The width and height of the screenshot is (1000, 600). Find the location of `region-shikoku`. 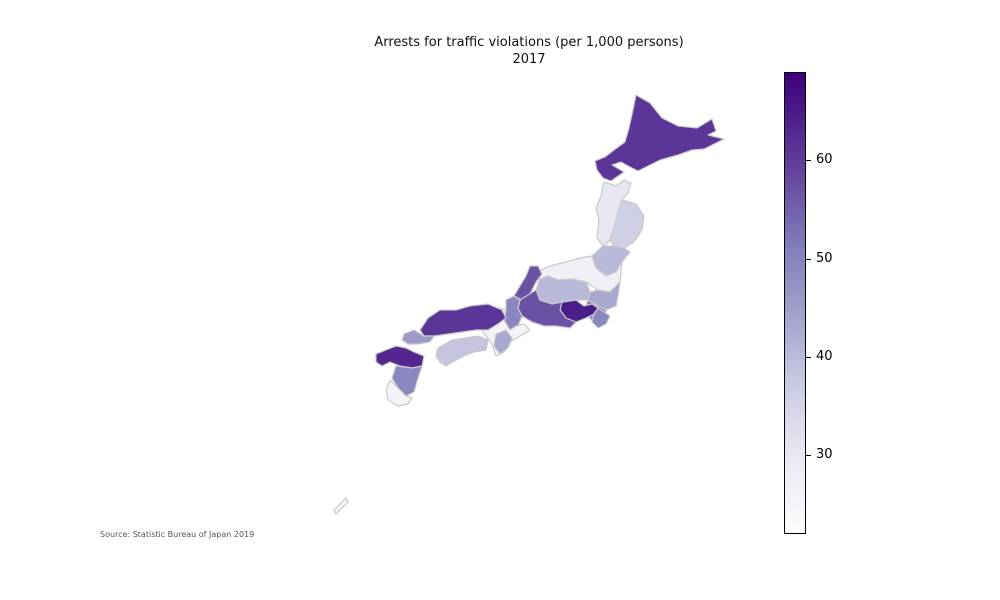

region-shikoku is located at coordinates (462, 351).